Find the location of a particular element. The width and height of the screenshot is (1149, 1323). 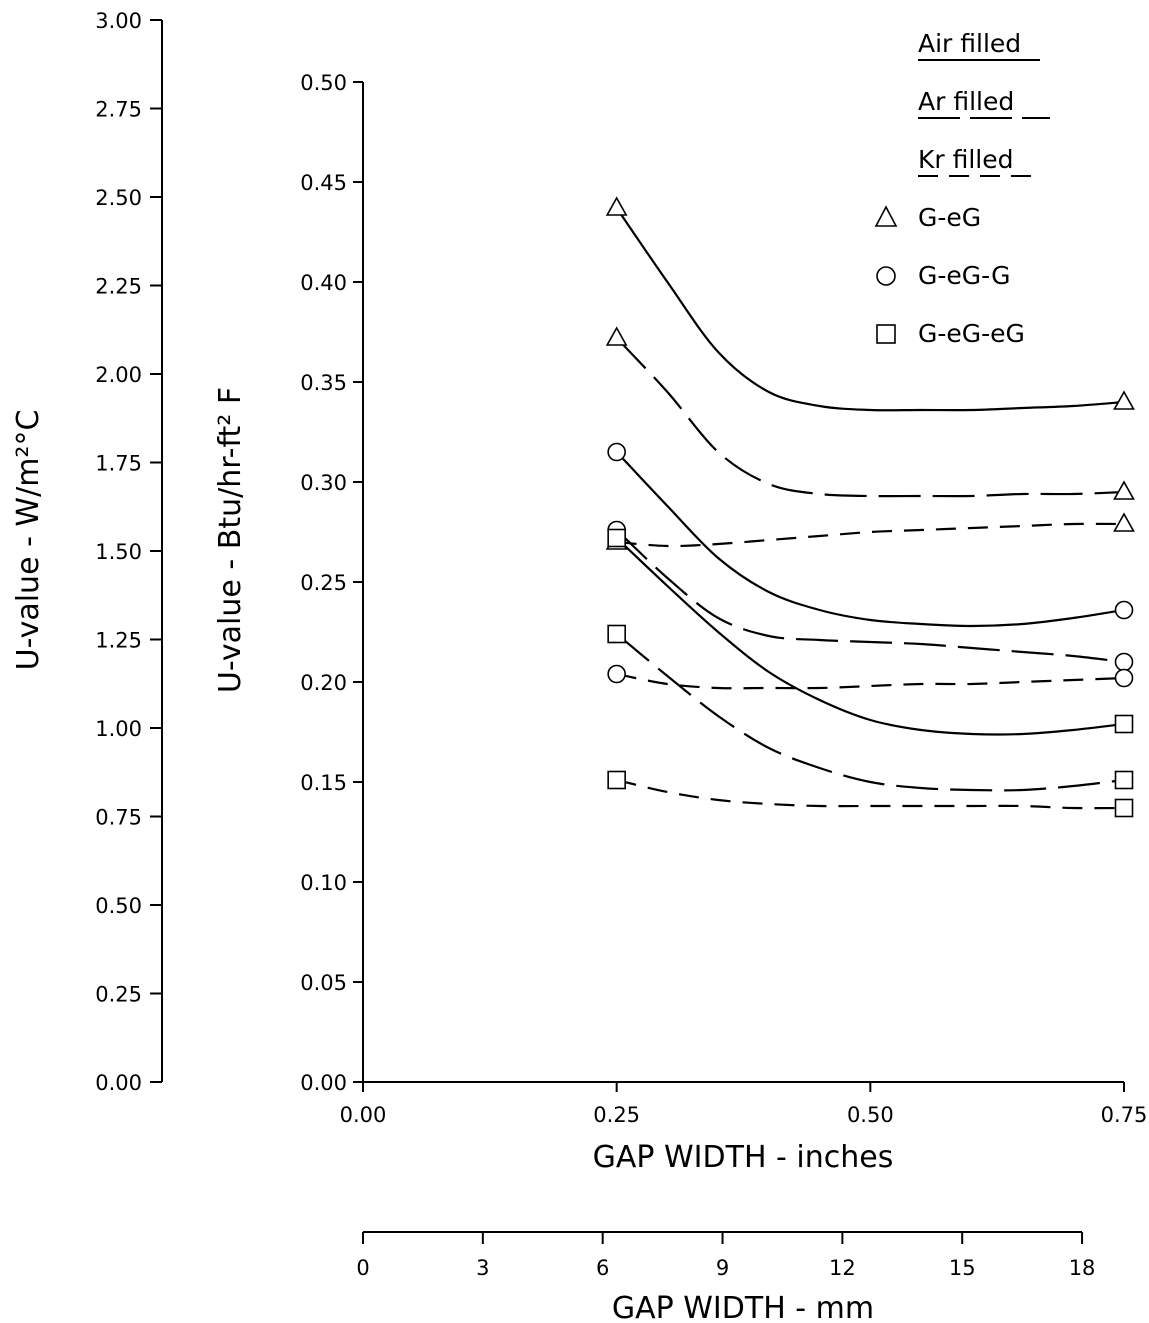

y-tick-label: 0.50 is located at coordinates (323, 83).